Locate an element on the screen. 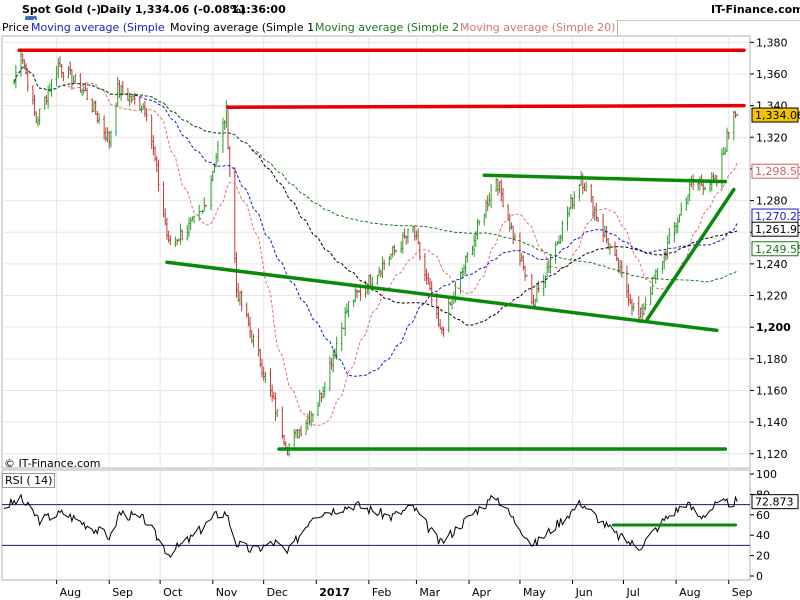 The height and width of the screenshot is (600, 800). ma100-value-box: 1,261.91 is located at coordinates (775, 229).